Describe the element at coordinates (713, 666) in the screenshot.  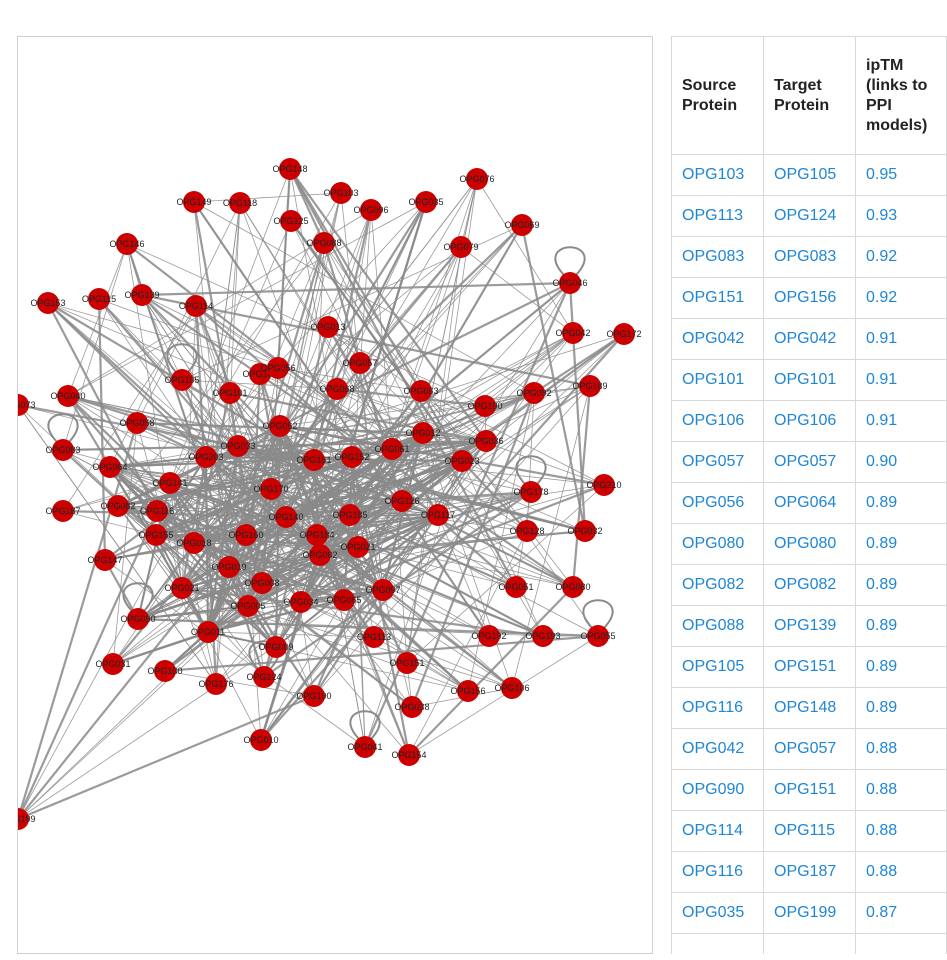
I see `source-protein-link: OPG105` at that location.